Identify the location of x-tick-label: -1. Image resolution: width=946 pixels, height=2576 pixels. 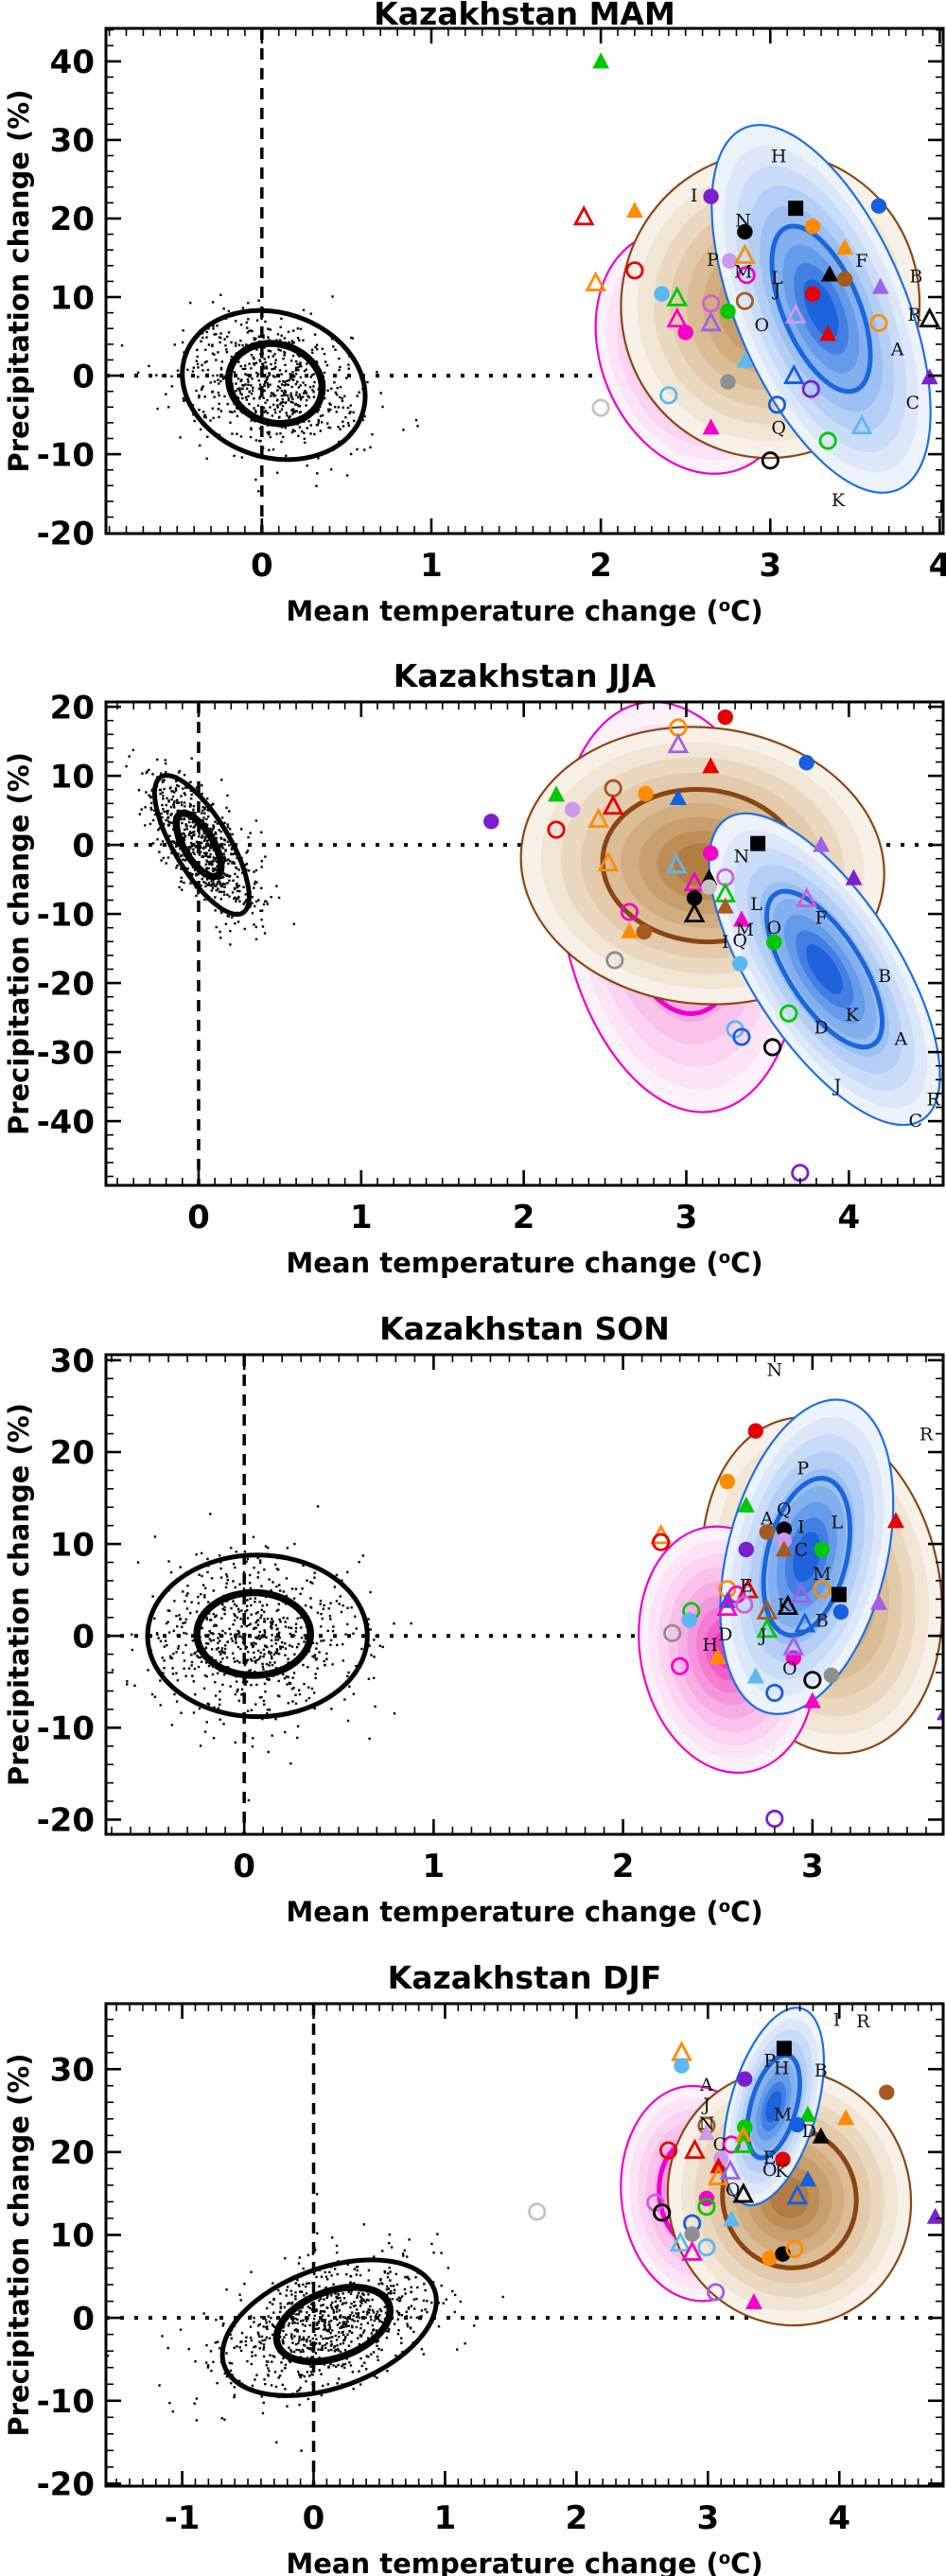
(183, 2518).